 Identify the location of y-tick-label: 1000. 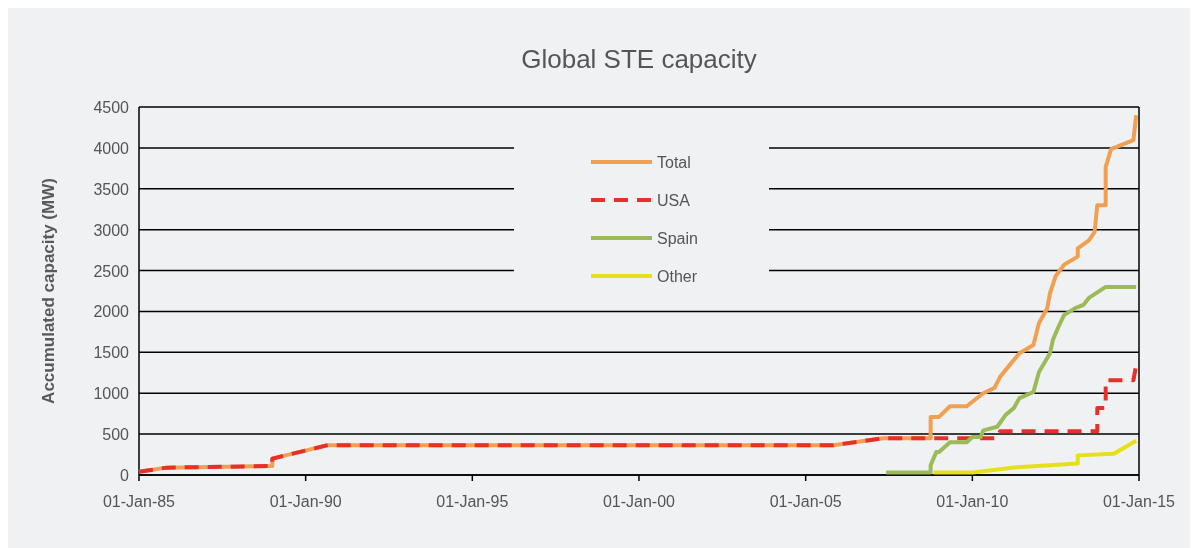
(111, 394).